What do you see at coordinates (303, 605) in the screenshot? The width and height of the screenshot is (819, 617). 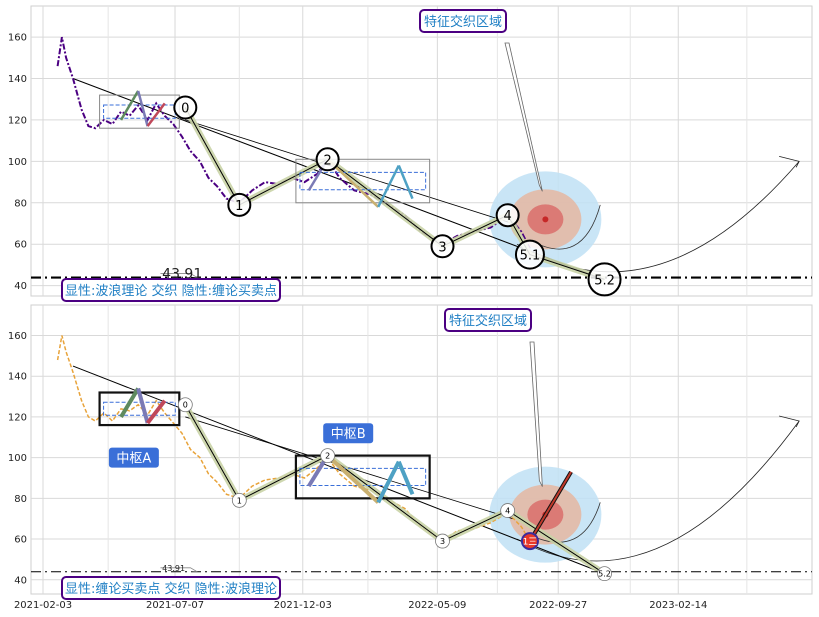 I see `x-tick-label: 2021-12-03` at bounding box center [303, 605].